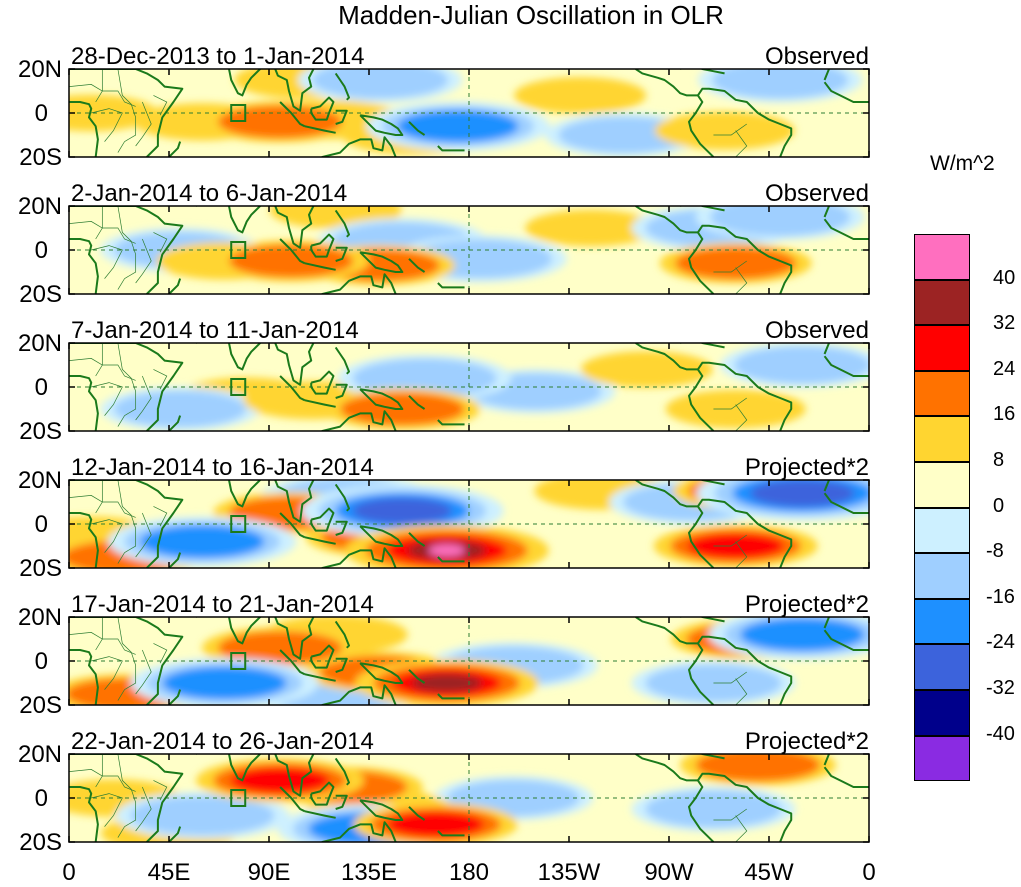 The height and width of the screenshot is (887, 1021). What do you see at coordinates (769, 872) in the screenshot?
I see `x-tick-label: 45W` at bounding box center [769, 872].